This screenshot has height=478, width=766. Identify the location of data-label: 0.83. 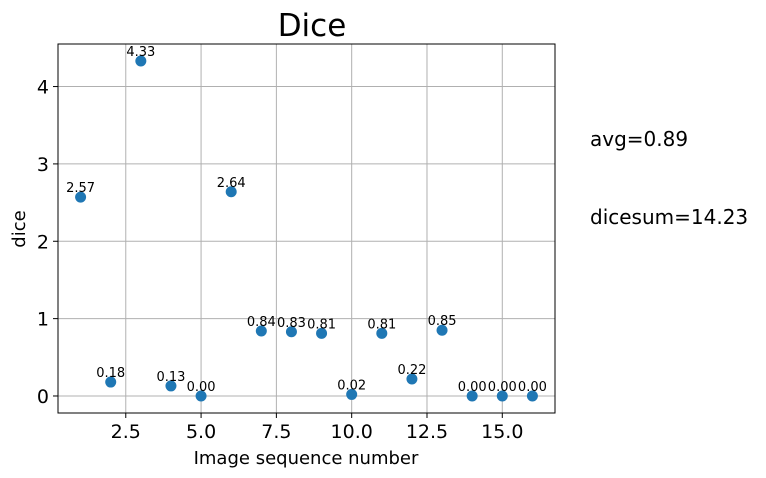
(291, 323).